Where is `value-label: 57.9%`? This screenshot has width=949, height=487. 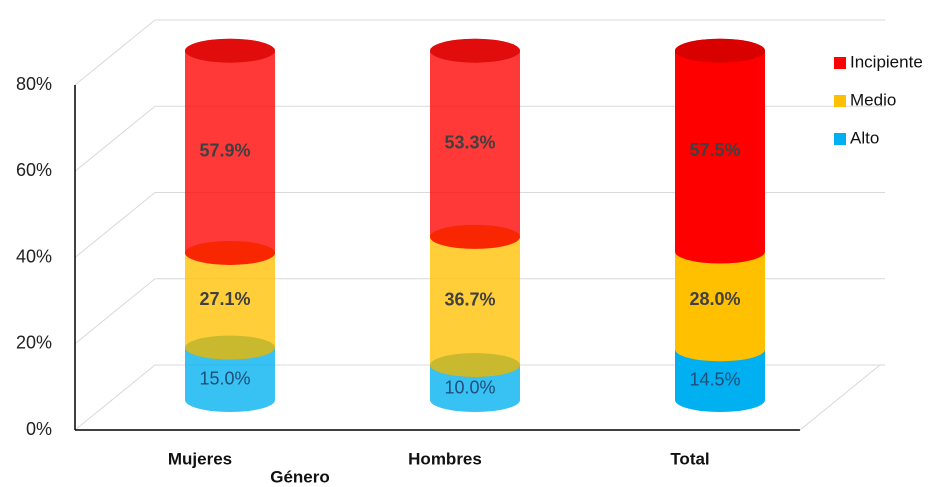 value-label: 57.9% is located at coordinates (224, 151).